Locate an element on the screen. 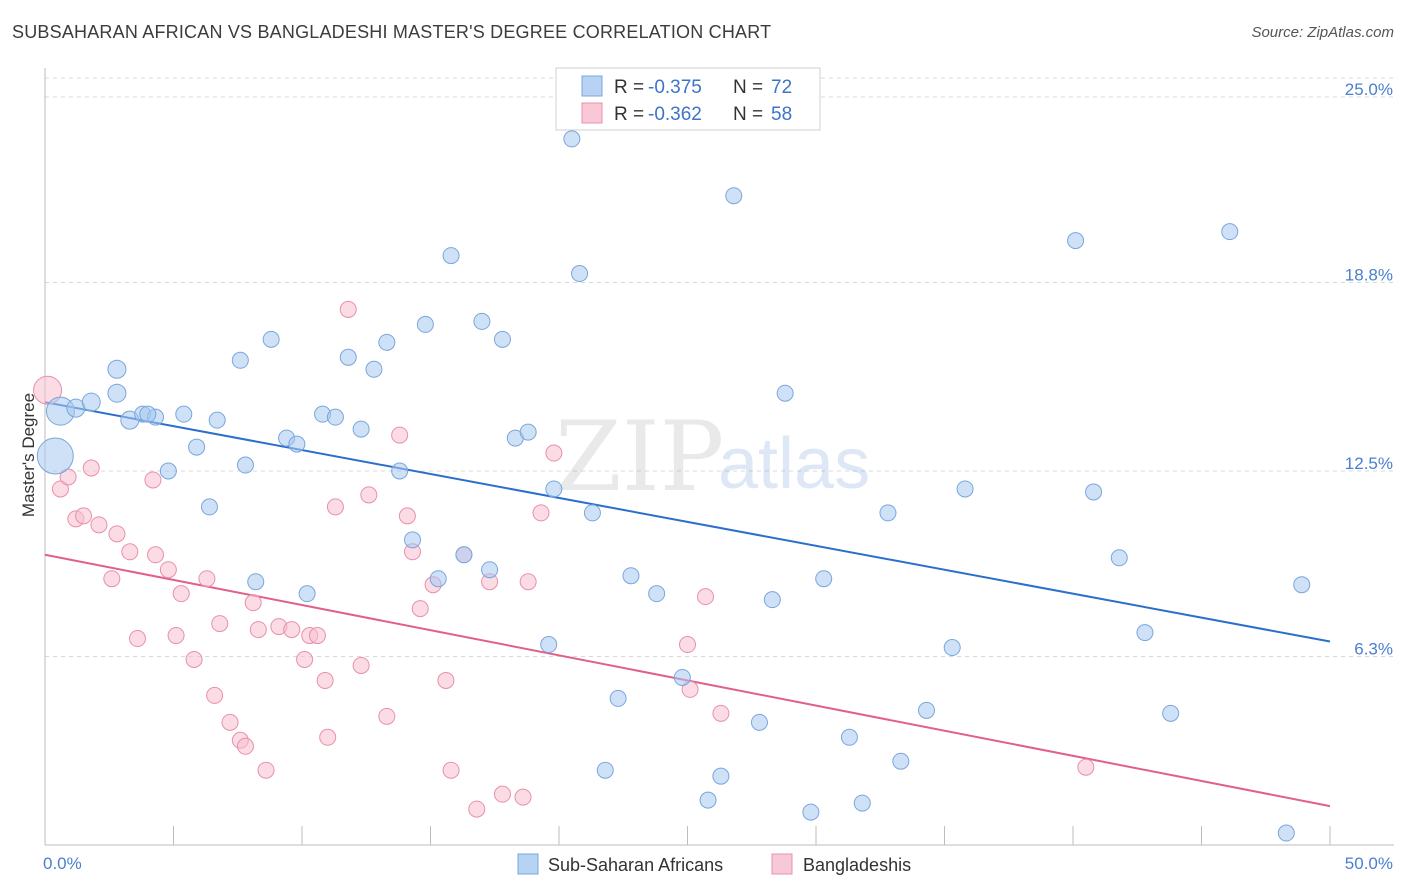 Image resolution: width=1406 pixels, height=892 pixels. legend-bottom-label-blue: Sub-Saharan Africans is located at coordinates (635, 865).